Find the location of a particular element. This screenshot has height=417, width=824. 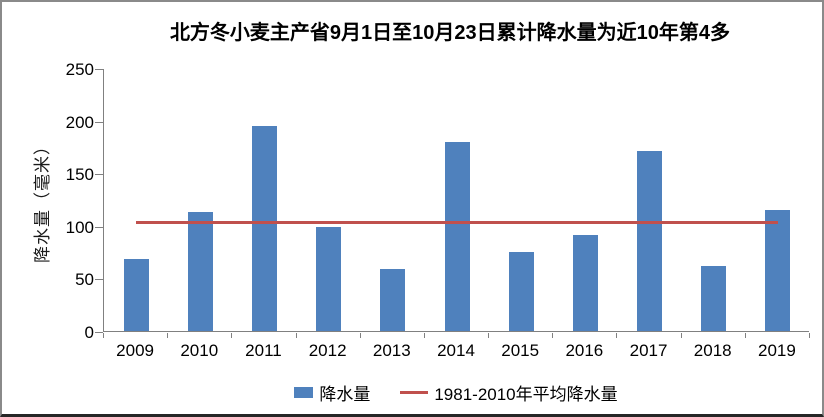

y-axis-tick-label: 0 is located at coordinates (89, 332).